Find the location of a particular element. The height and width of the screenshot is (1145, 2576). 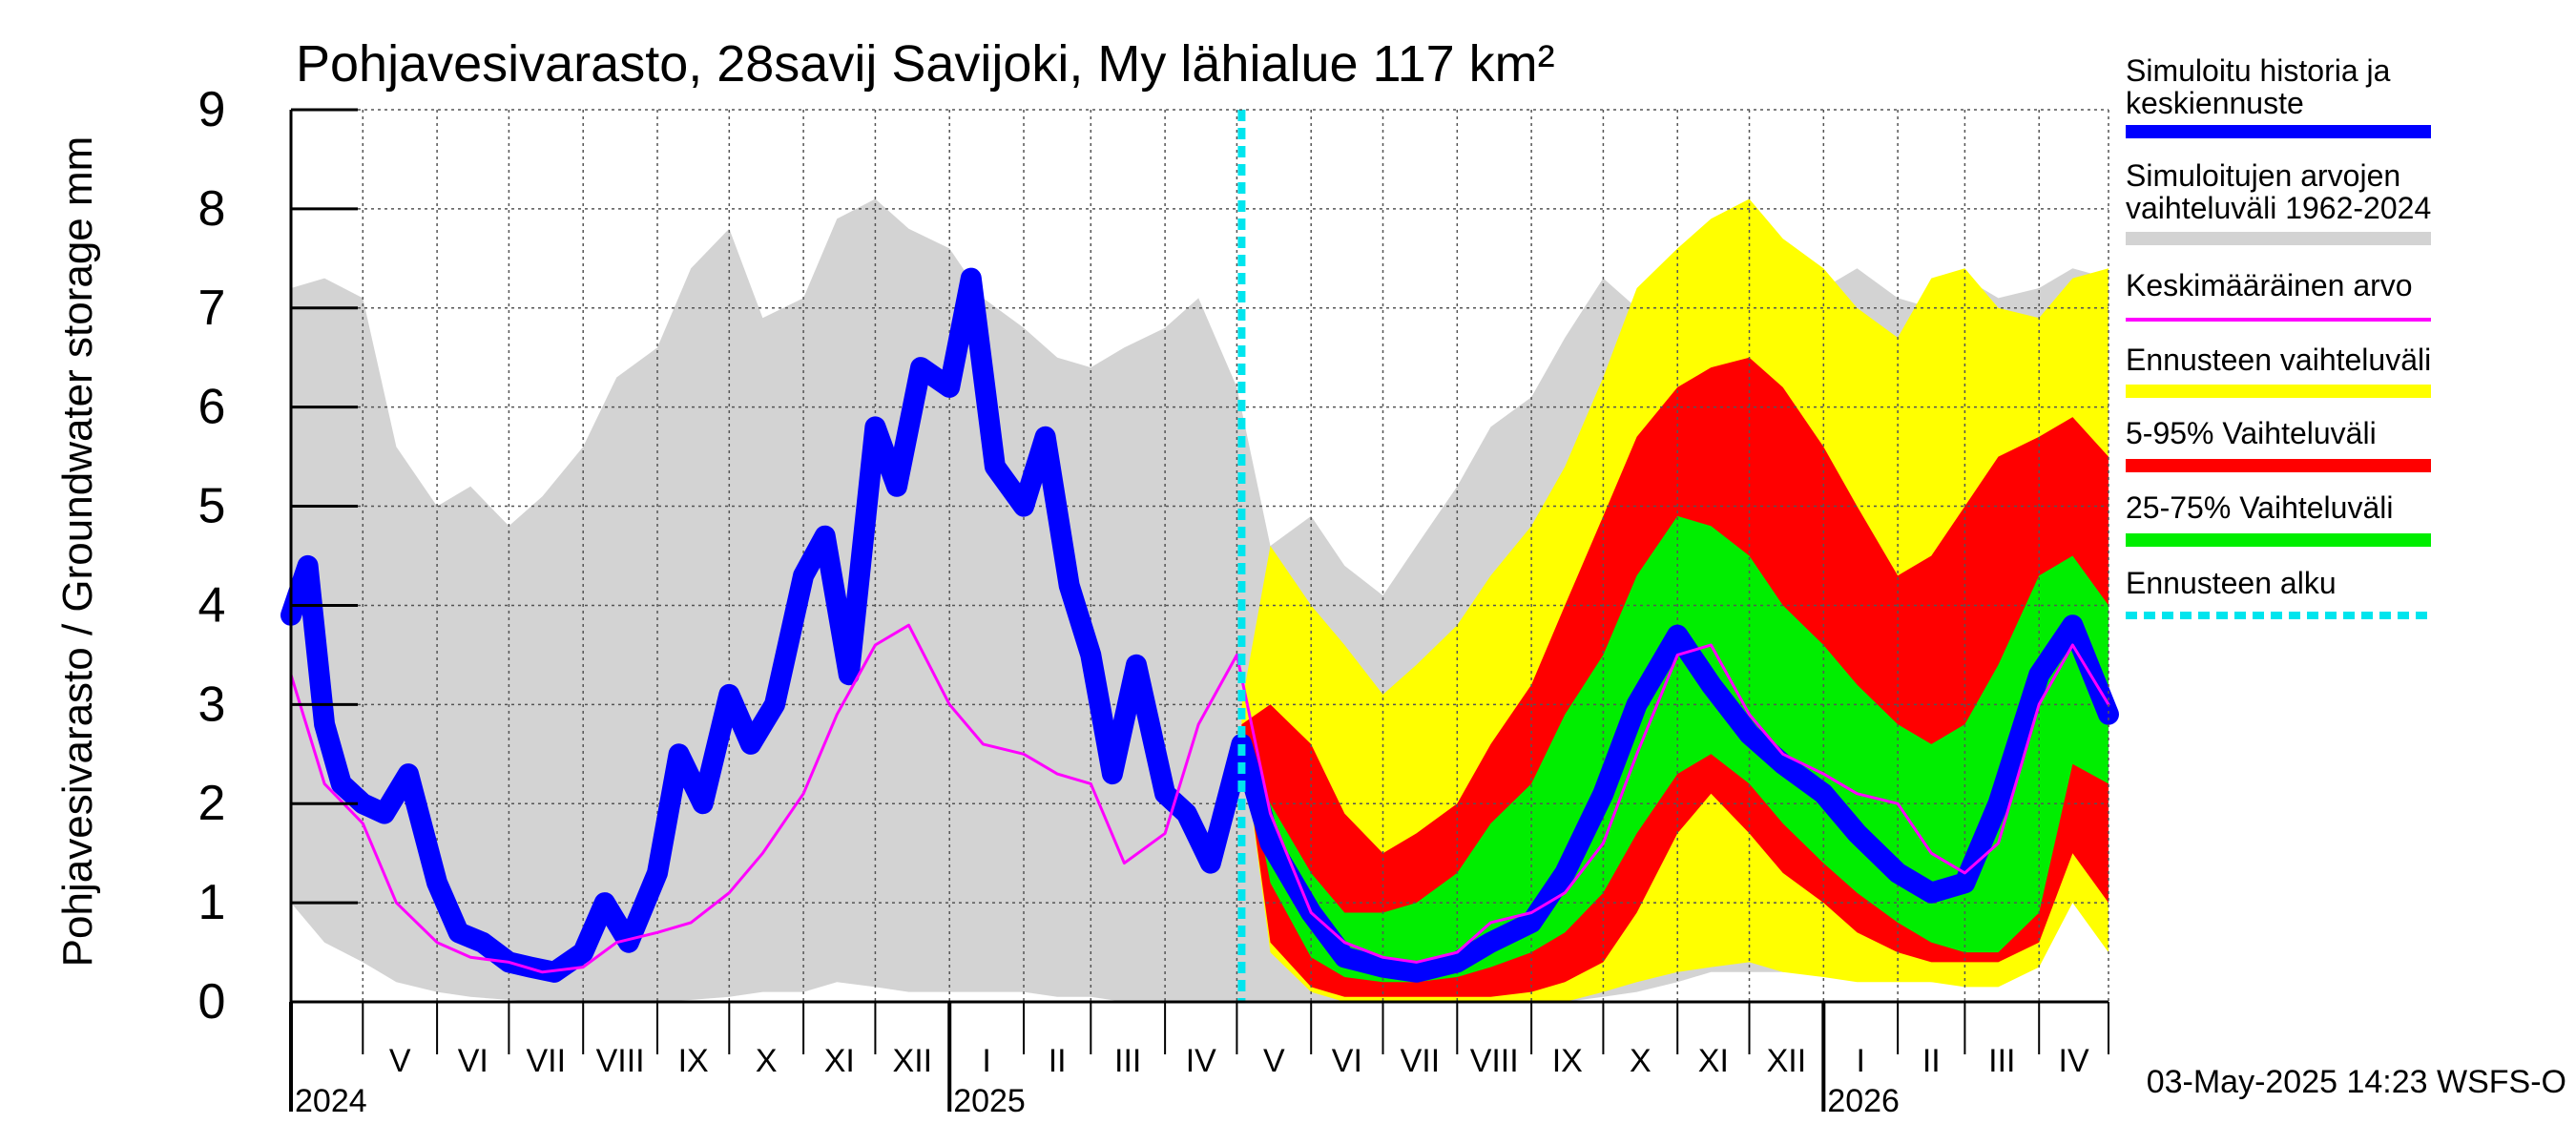

legend-label: 5-95% Vaihteluväli is located at coordinates (2251, 433).